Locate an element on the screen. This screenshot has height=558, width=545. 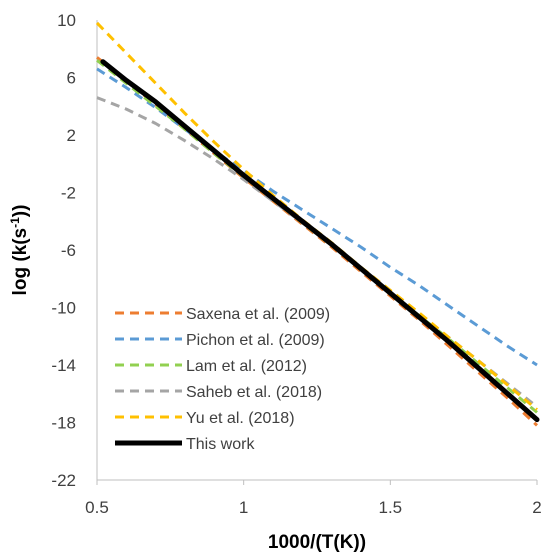
x-tick-labels: 0.5 1 1.5 2 is located at coordinates (313, 498).